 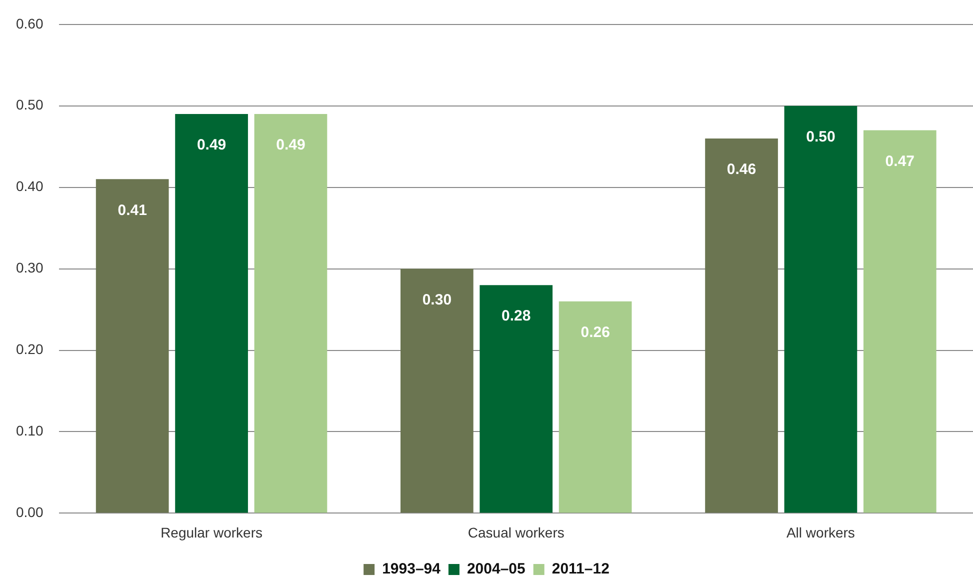 I want to click on y-tick-label: 0.40, so click(x=30, y=186).